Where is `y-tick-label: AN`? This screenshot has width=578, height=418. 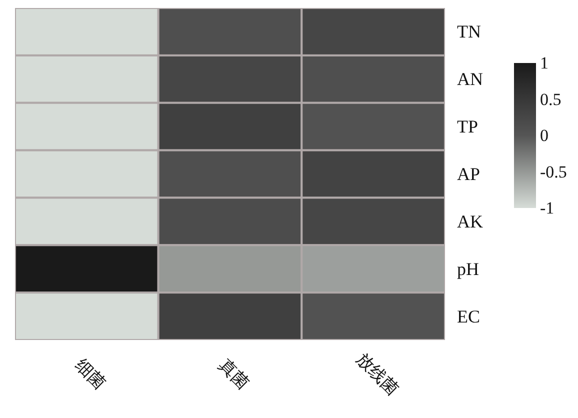
y-tick-label: AN is located at coordinates (470, 79).